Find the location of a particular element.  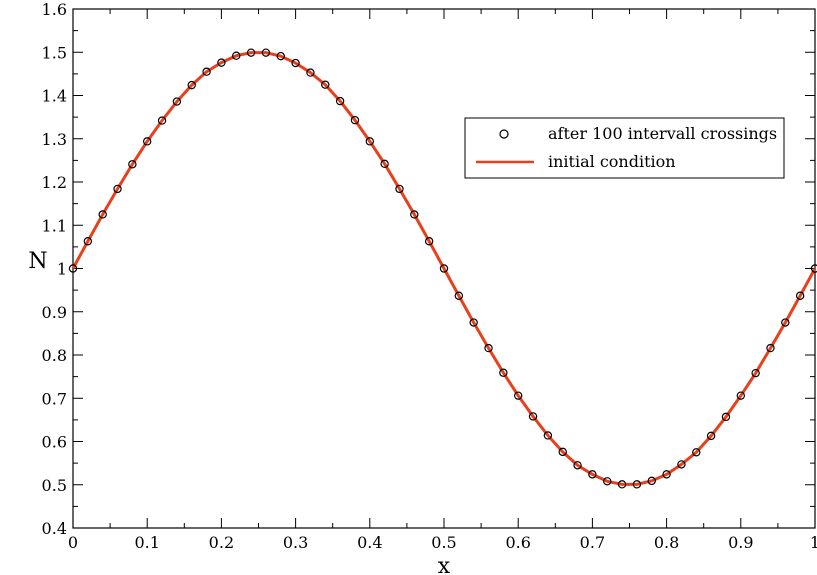

y-tick-label: 0.5 is located at coordinates (54, 485).